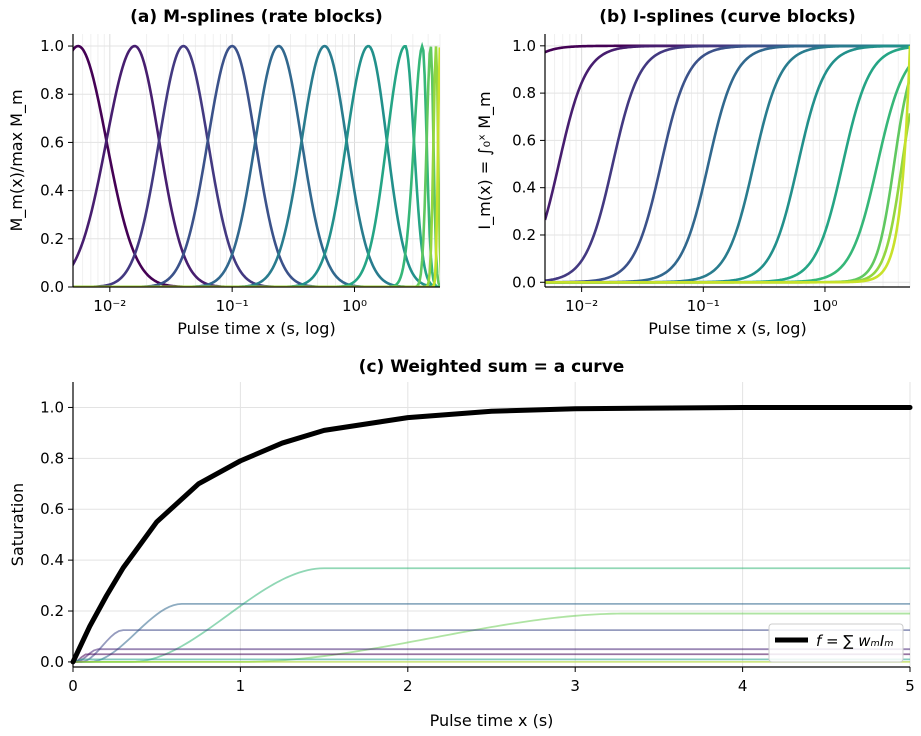  I want to click on x-tick-label: 4, so click(743, 686).